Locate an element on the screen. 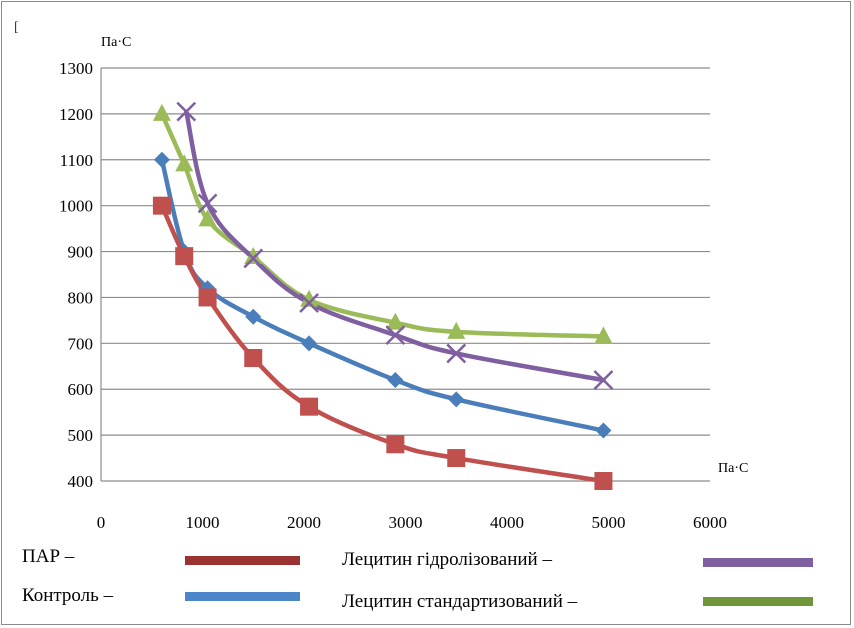  legend-item-control: Контроль – is located at coordinates (67, 596).